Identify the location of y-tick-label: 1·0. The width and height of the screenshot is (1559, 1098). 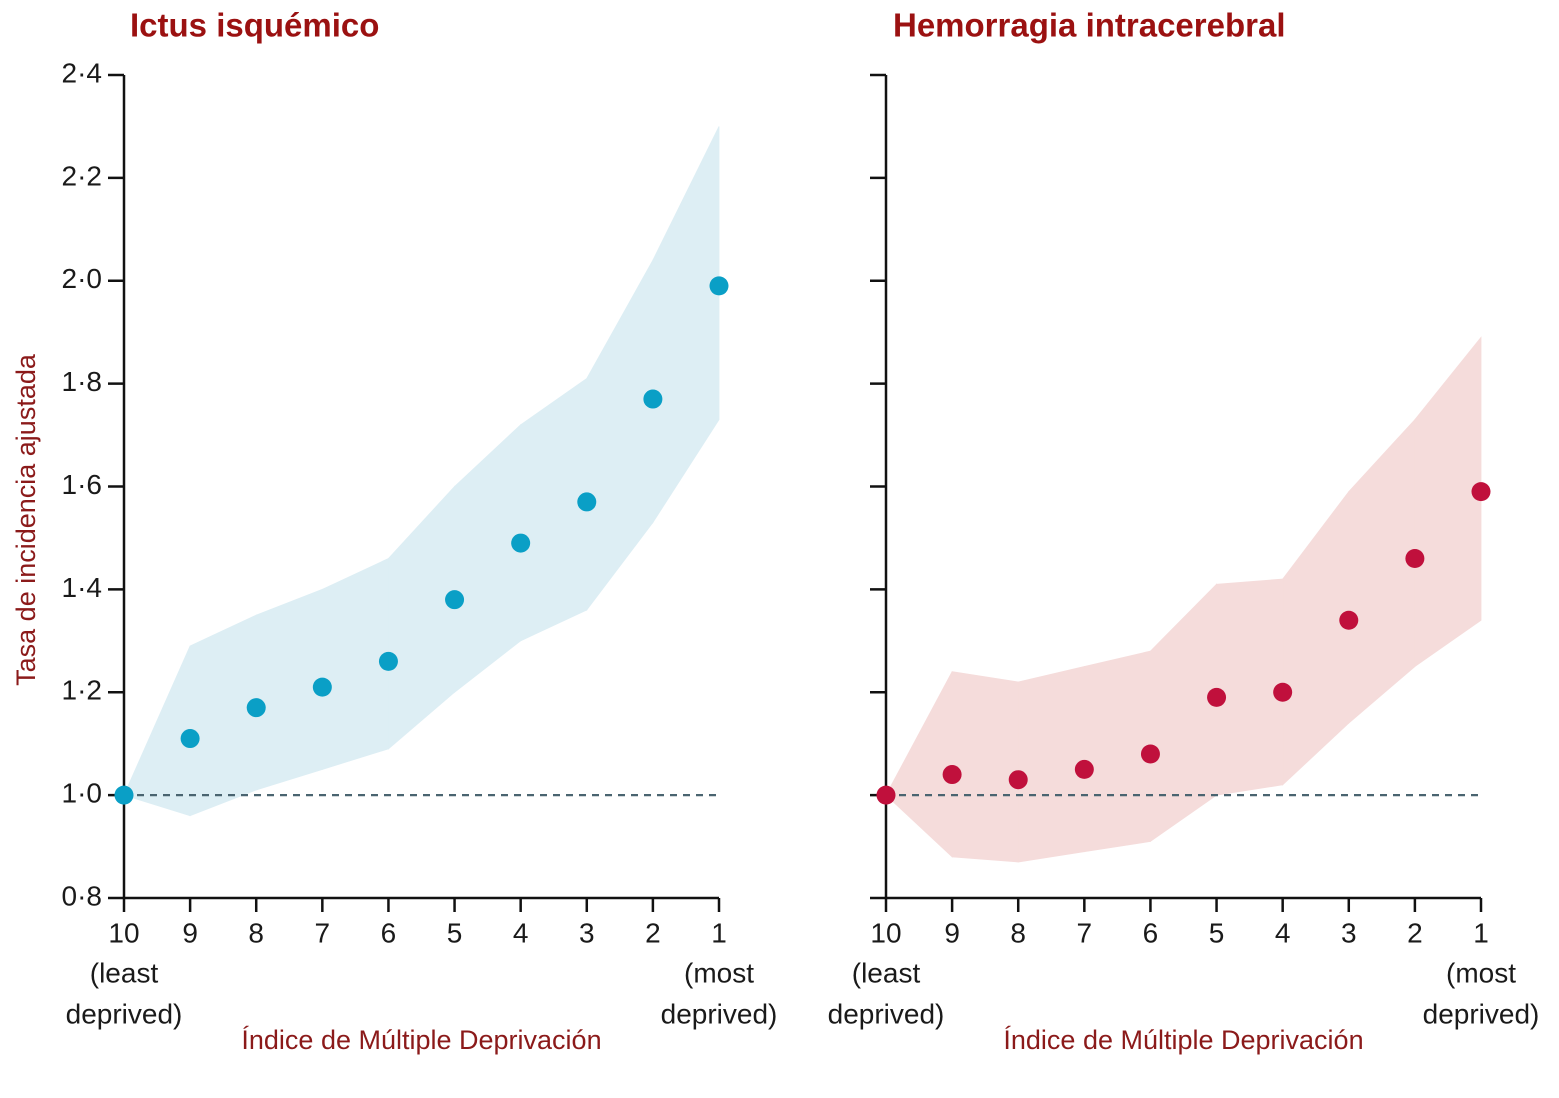
(82, 793).